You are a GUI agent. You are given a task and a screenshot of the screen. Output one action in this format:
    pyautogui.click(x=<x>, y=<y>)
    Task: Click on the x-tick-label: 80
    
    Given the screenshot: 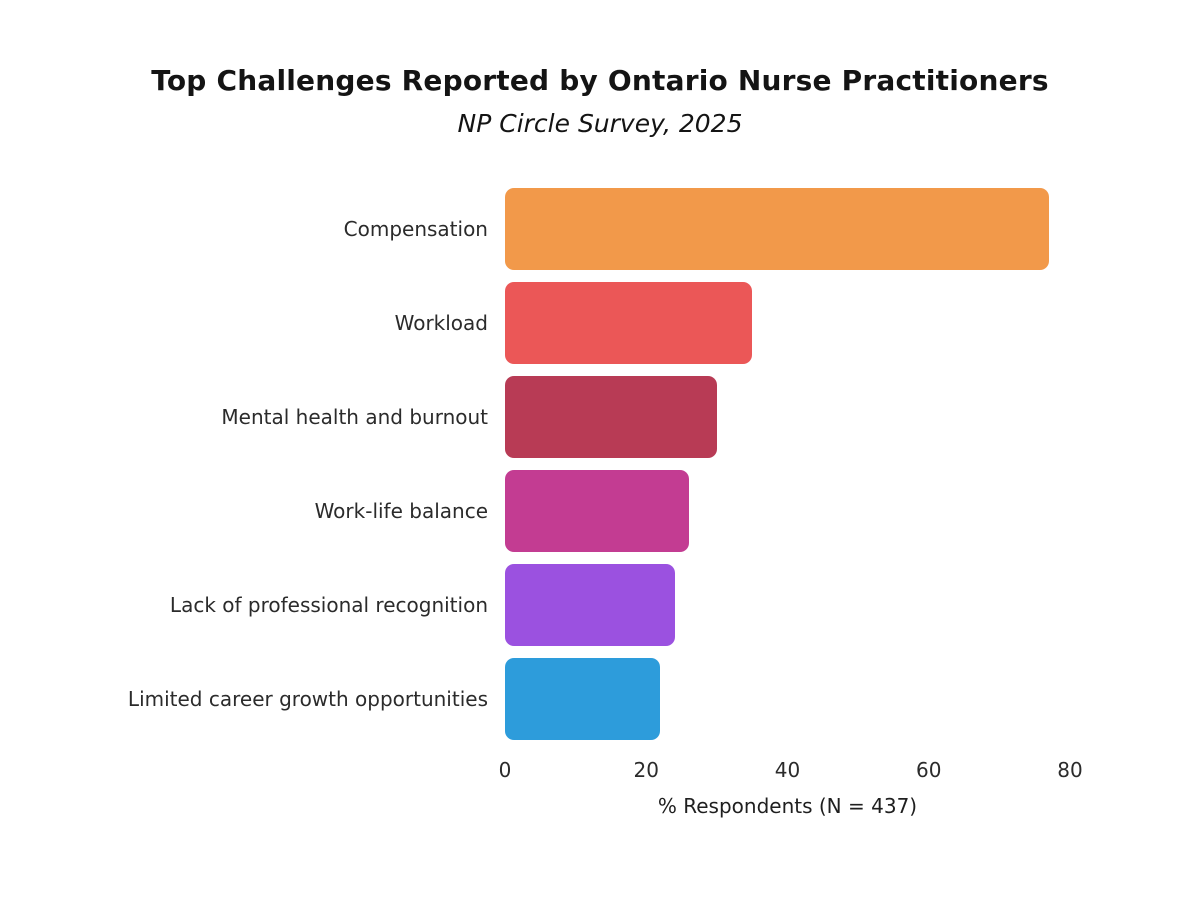 What is the action you would take?
    pyautogui.click(x=1070, y=770)
    